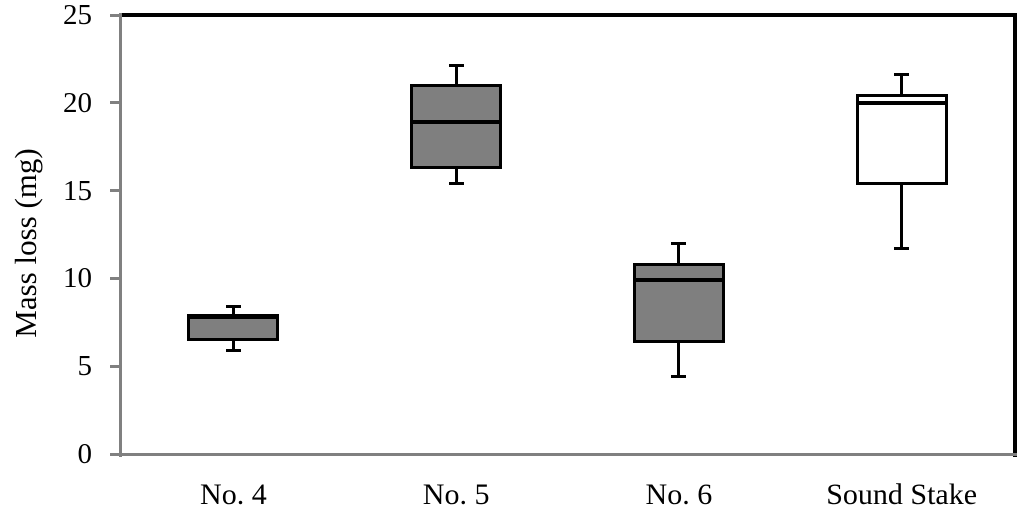 Image resolution: width=1024 pixels, height=518 pixels. Describe the element at coordinates (77, 15) in the screenshot. I see `y-tick-label: 25` at that location.